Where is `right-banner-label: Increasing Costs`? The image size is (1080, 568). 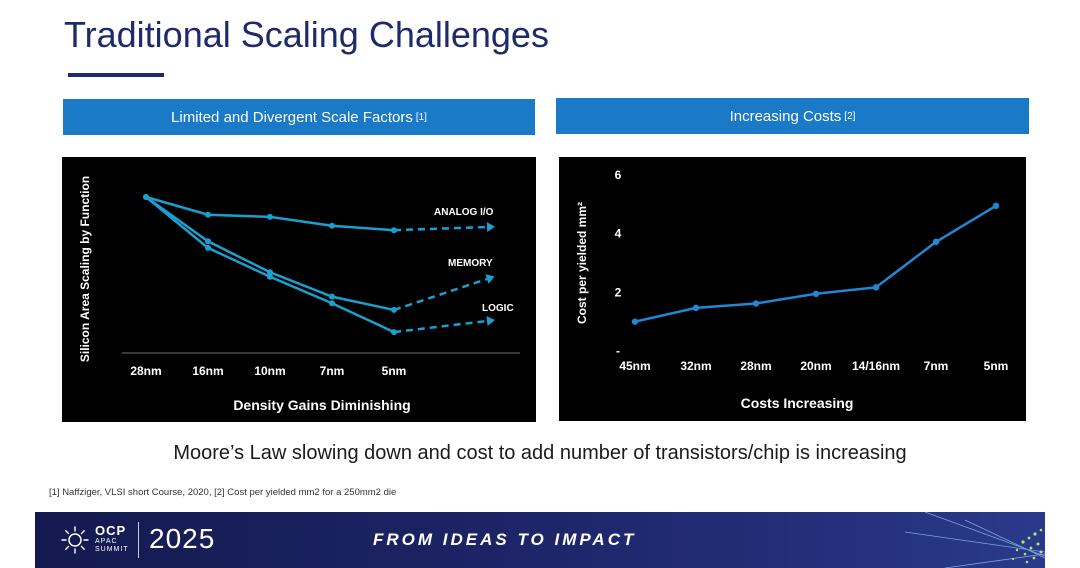 right-banner-label: Increasing Costs is located at coordinates (785, 116).